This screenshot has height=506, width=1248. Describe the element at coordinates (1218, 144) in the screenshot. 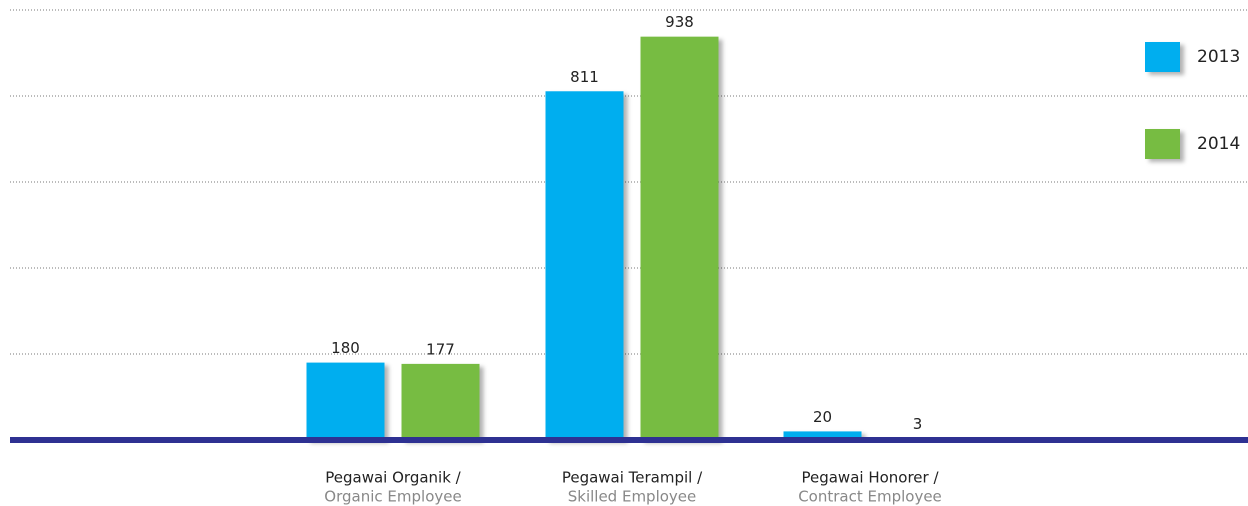

I see `legend-label: 2014` at that location.